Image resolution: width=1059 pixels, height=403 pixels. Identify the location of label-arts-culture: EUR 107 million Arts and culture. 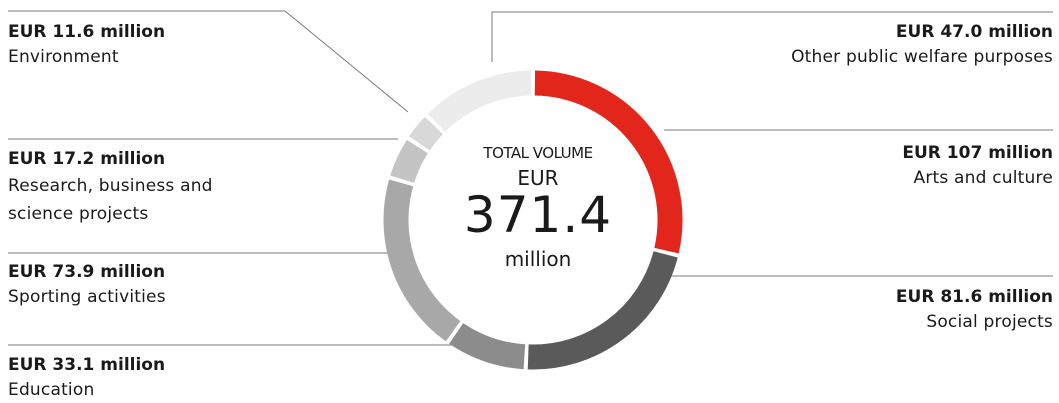
(977, 166).